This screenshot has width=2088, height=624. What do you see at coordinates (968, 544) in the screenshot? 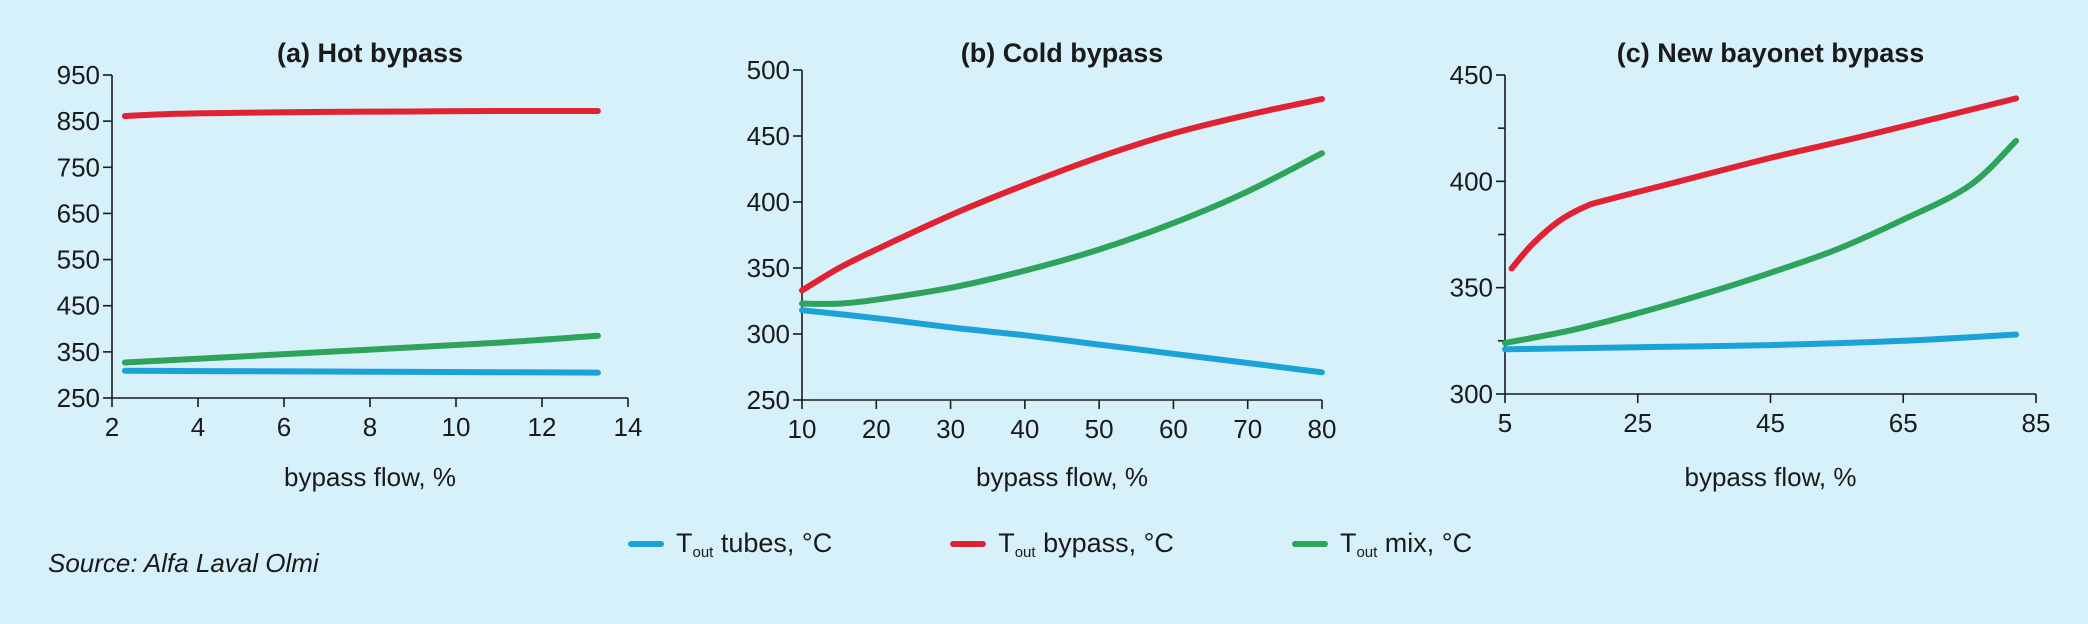
I see `legend-swatch-bypass` at bounding box center [968, 544].